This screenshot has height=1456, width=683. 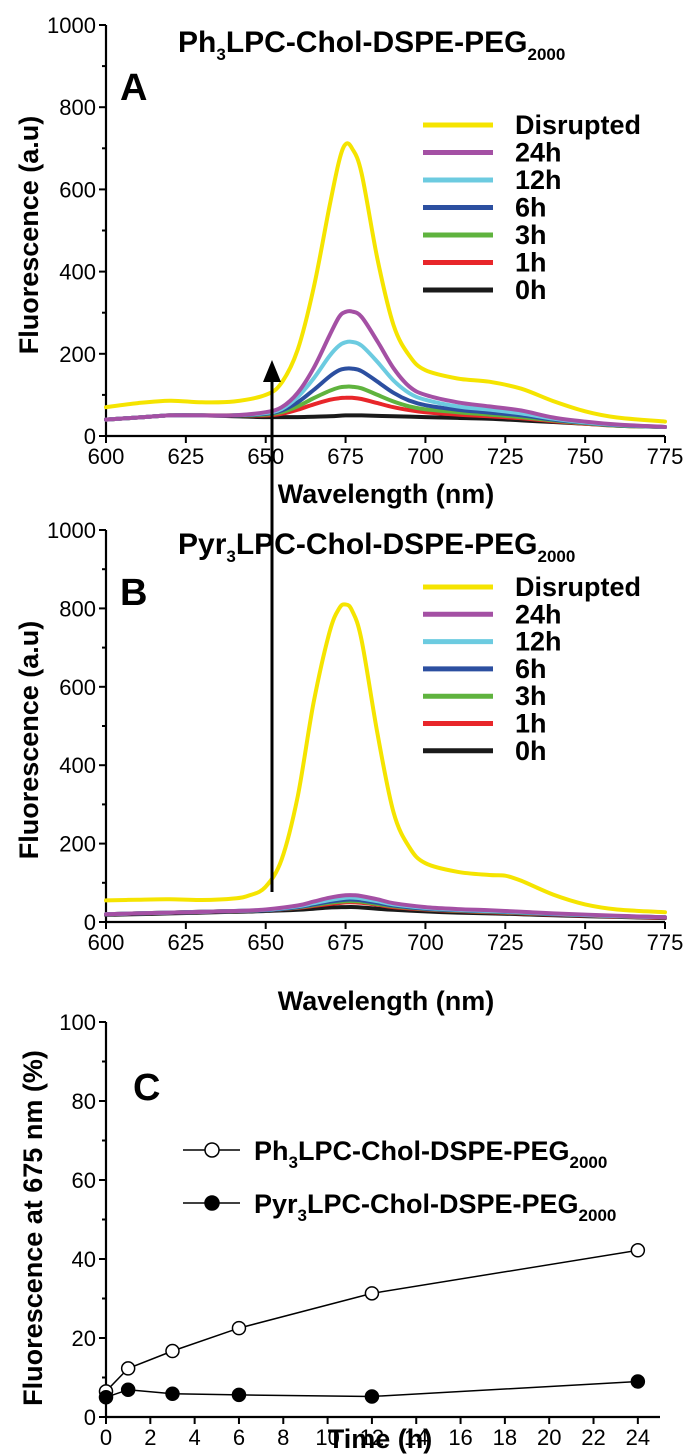 What do you see at coordinates (33, 1228) in the screenshot?
I see `y-axis-title-c: Fluorescence at 675 nm (%)` at bounding box center [33, 1228].